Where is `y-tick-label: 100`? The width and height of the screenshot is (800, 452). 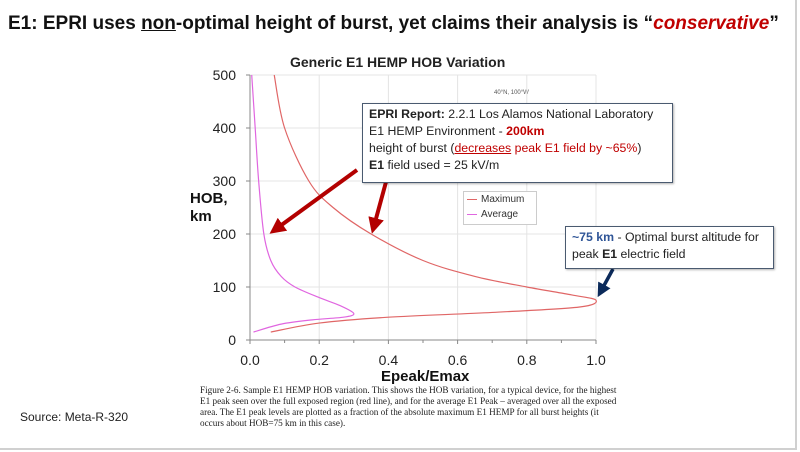
y-tick-label: 100 is located at coordinates (224, 287).